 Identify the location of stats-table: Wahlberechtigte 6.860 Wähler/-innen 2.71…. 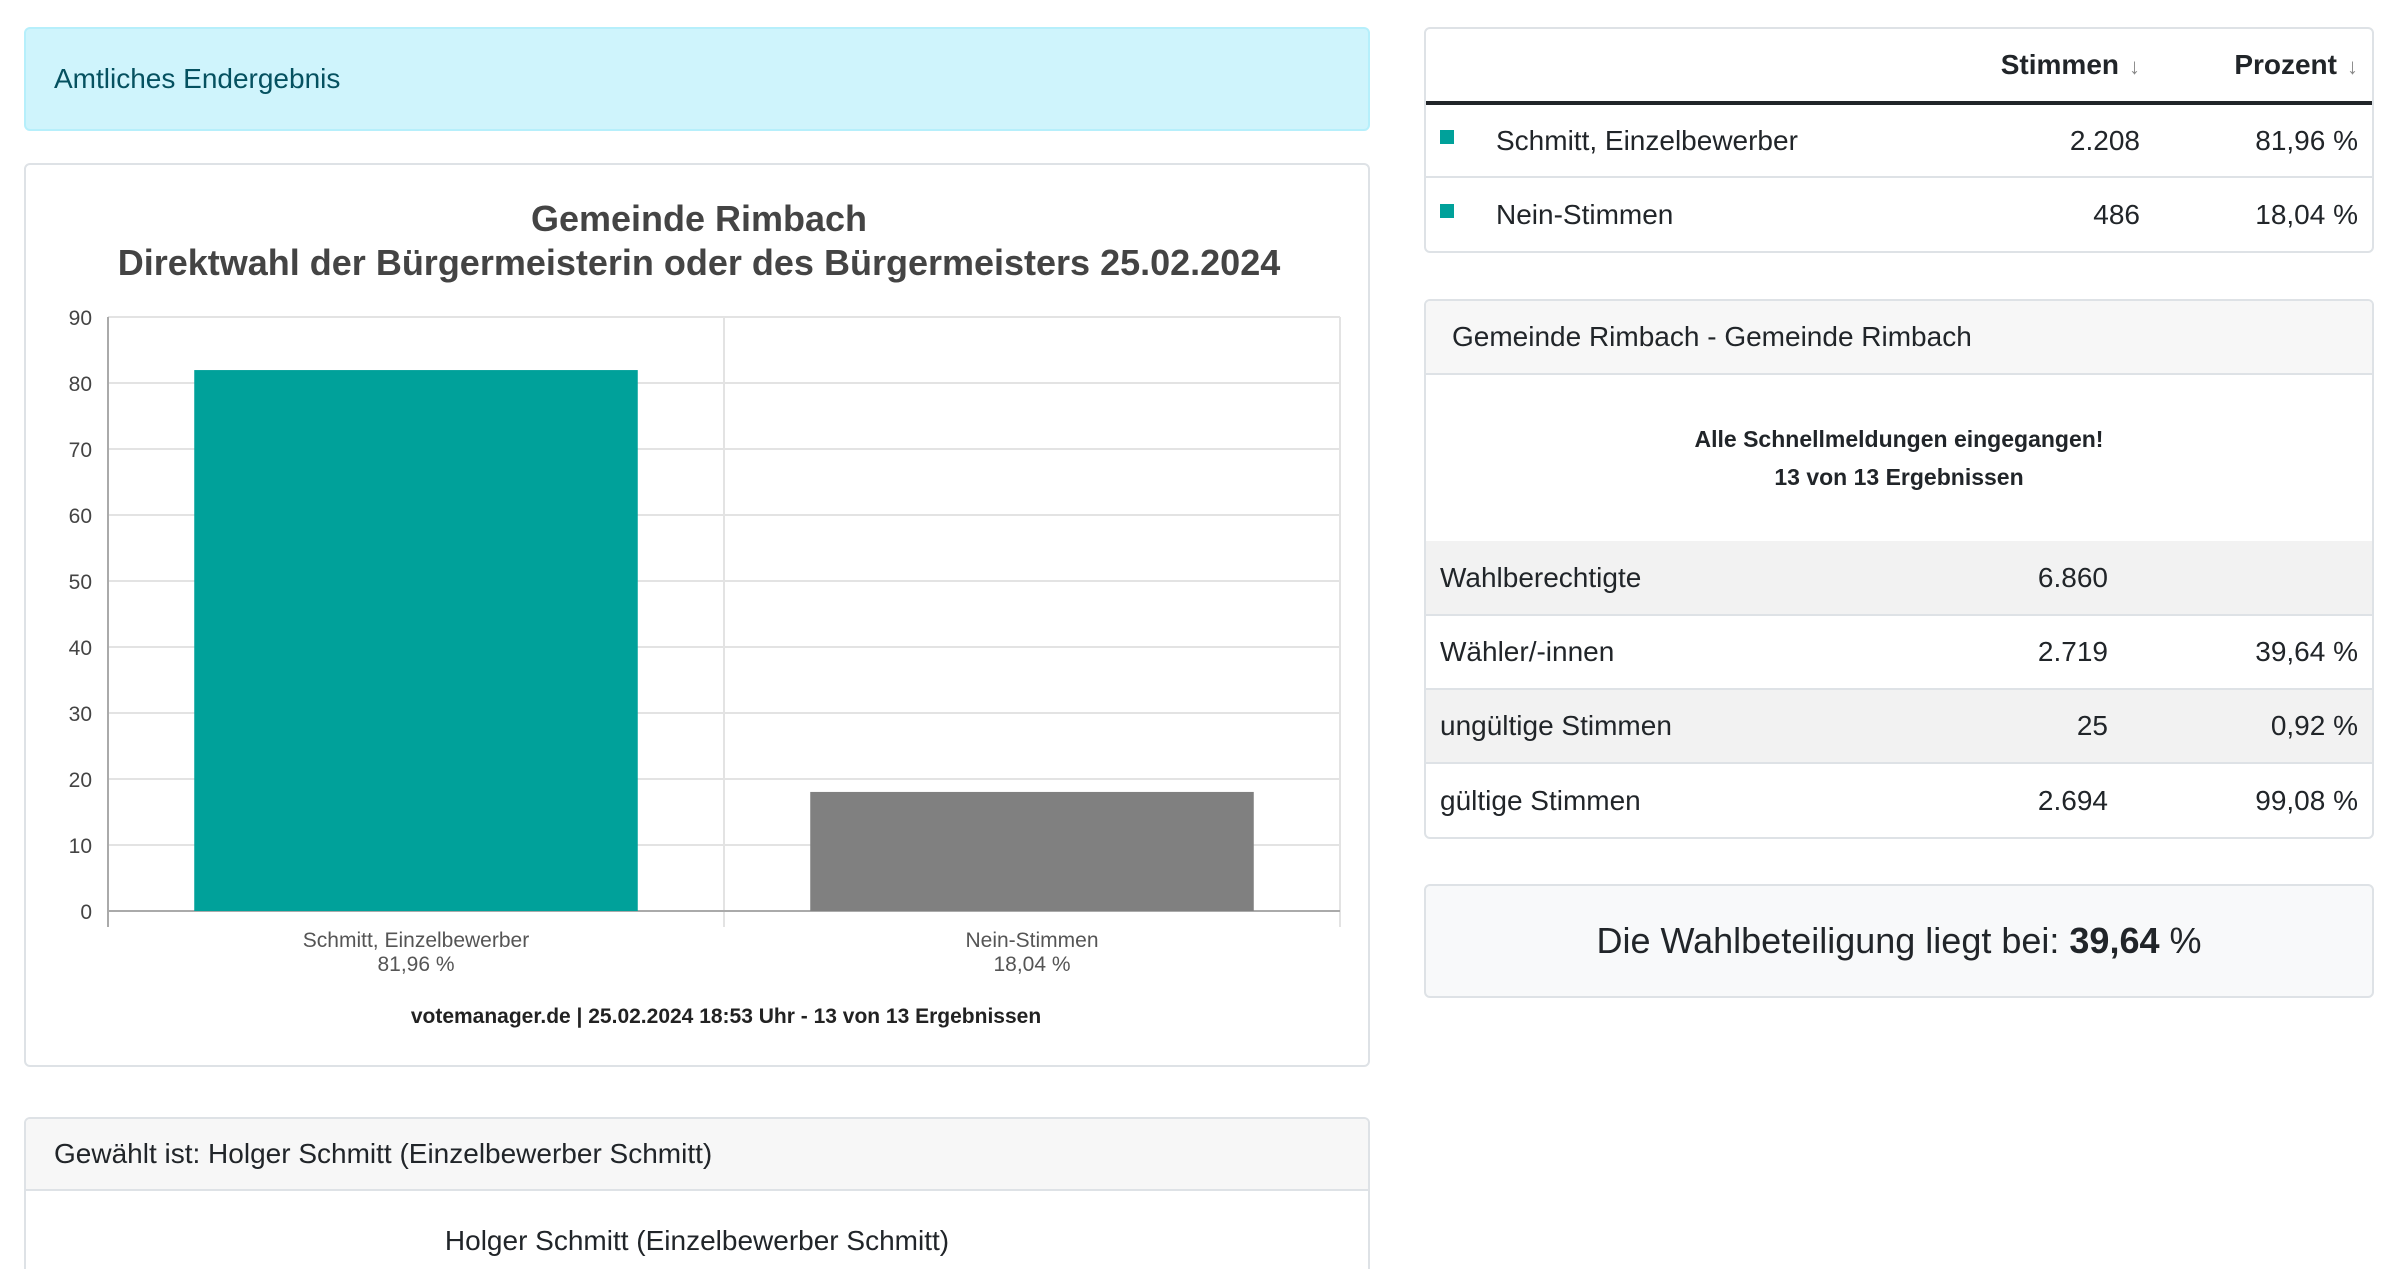
(1899, 689).